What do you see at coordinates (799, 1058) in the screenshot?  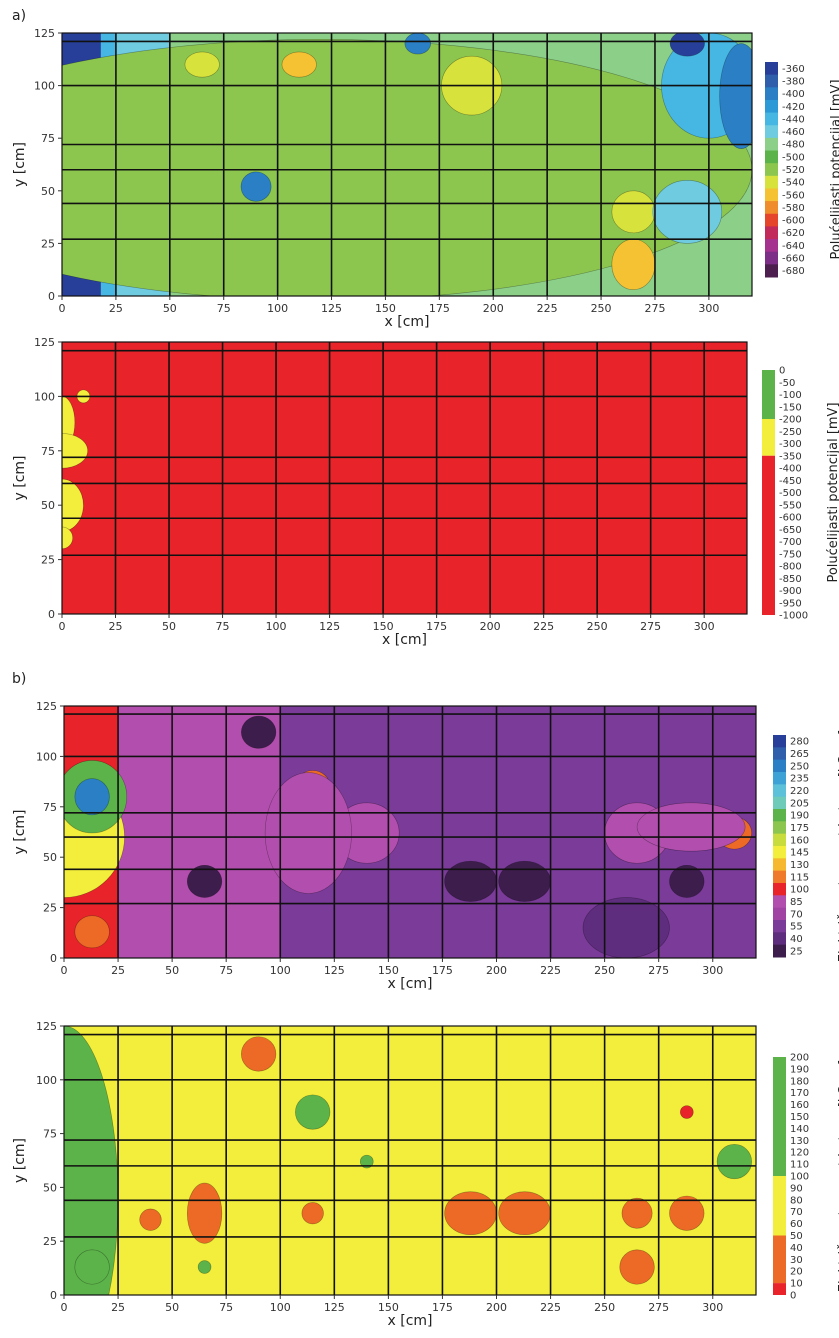 I see `colorbar-tick-label: 200` at bounding box center [799, 1058].